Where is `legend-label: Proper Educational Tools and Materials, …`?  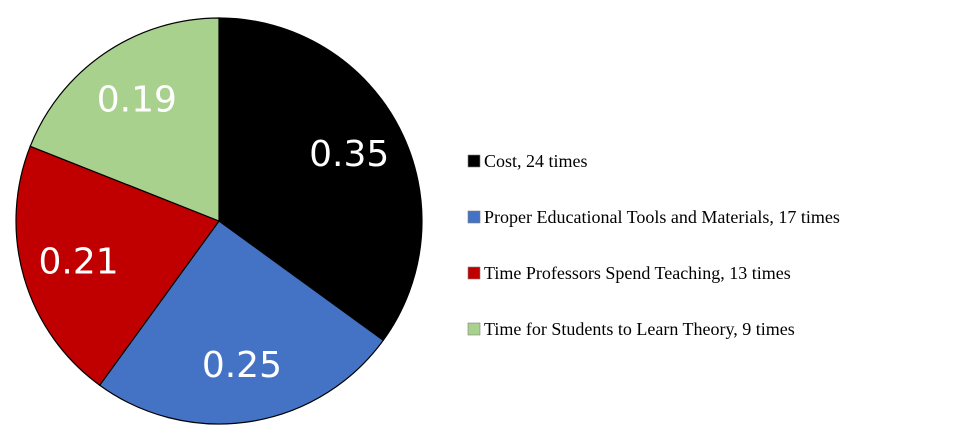
legend-label: Proper Educational Tools and Materials, … is located at coordinates (662, 217).